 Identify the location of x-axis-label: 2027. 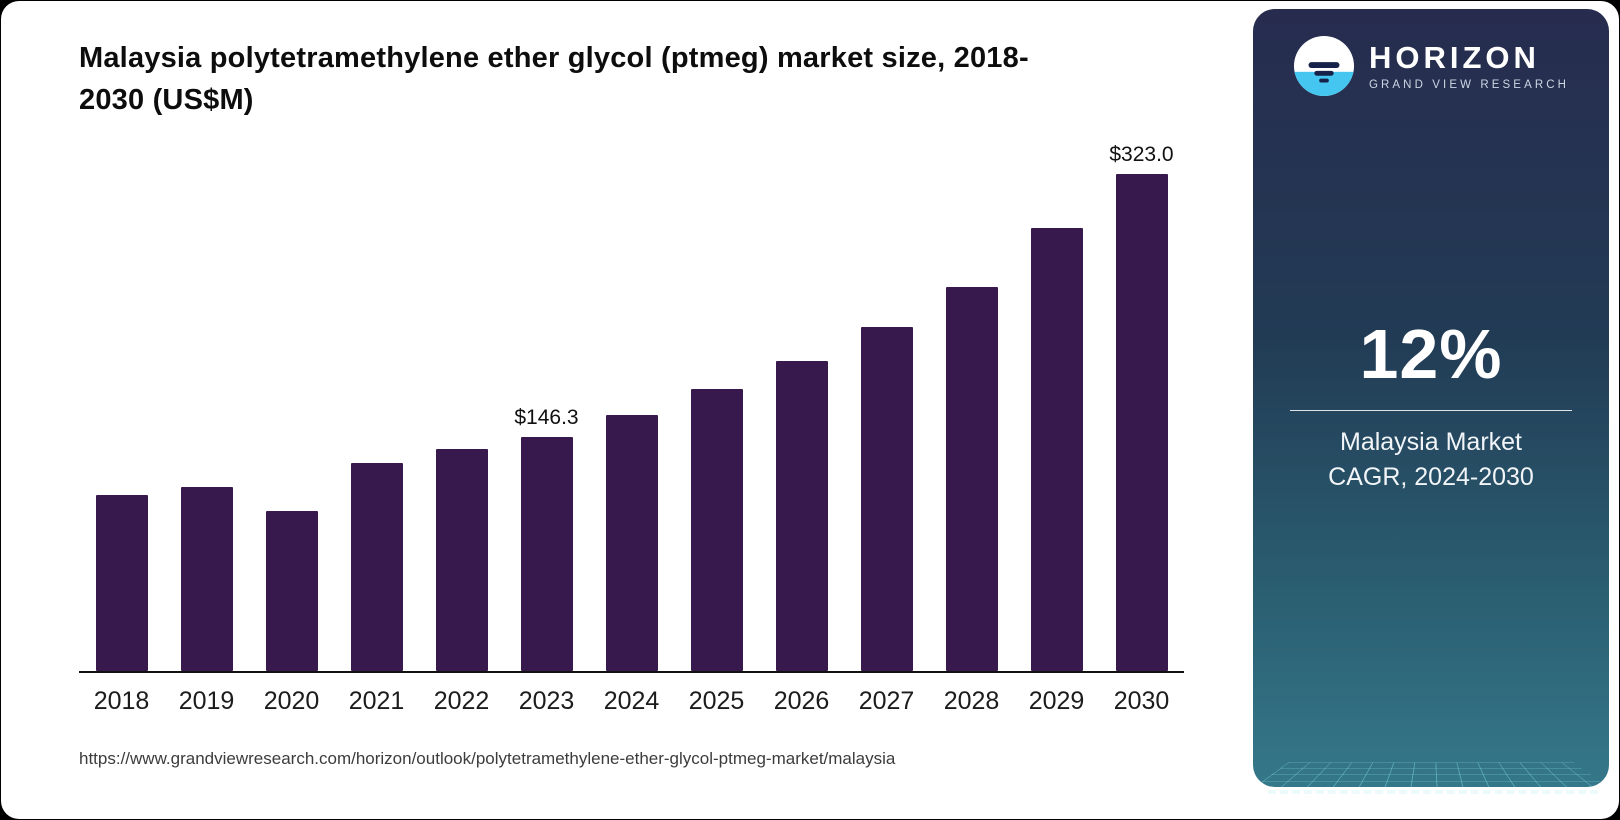
(886, 701).